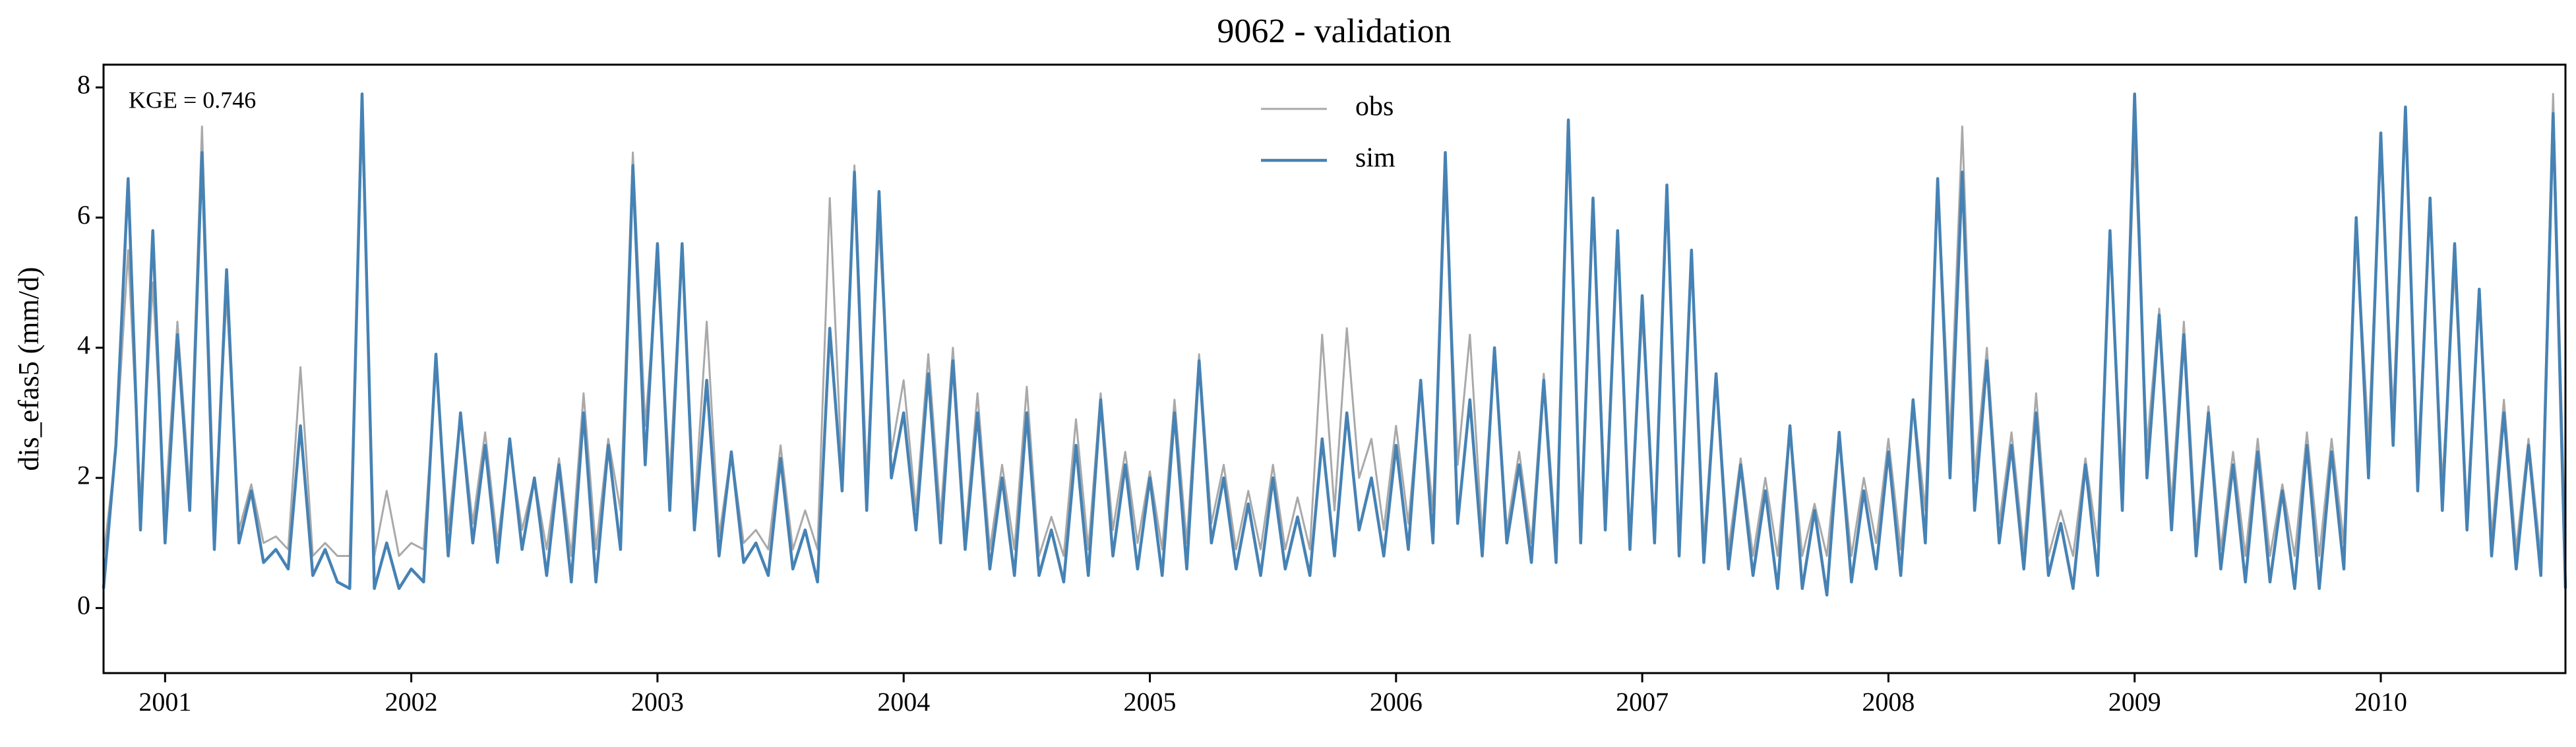 The image size is (2576, 747). What do you see at coordinates (2380, 702) in the screenshot?
I see `x-tick-label: 2010` at bounding box center [2380, 702].